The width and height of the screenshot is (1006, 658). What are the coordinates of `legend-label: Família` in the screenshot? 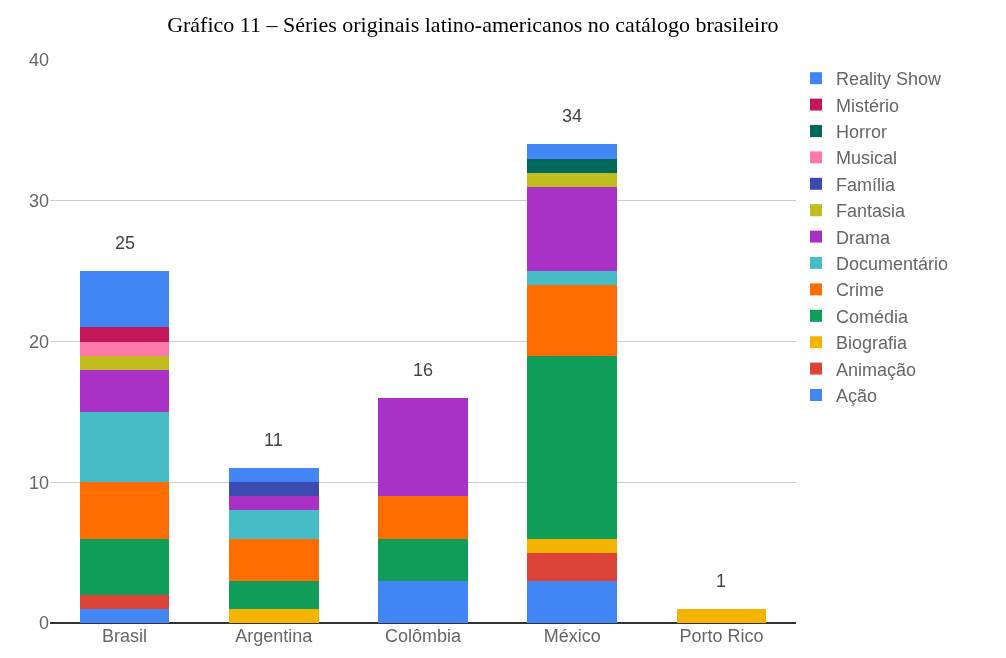 It's located at (866, 184).